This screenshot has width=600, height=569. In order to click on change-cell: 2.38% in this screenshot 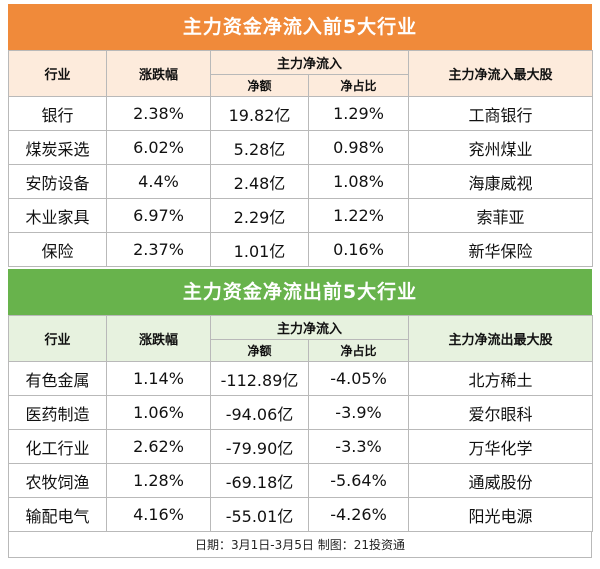, I will do `click(158, 113)`.